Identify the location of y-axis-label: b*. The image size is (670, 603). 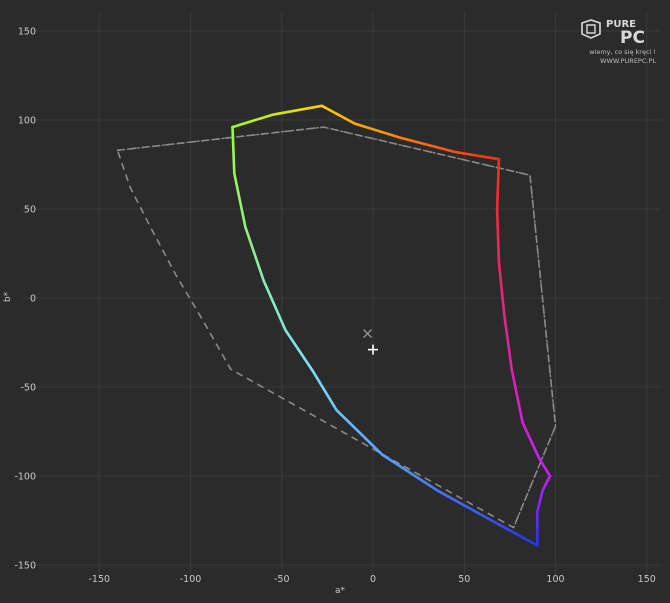
(8, 296).